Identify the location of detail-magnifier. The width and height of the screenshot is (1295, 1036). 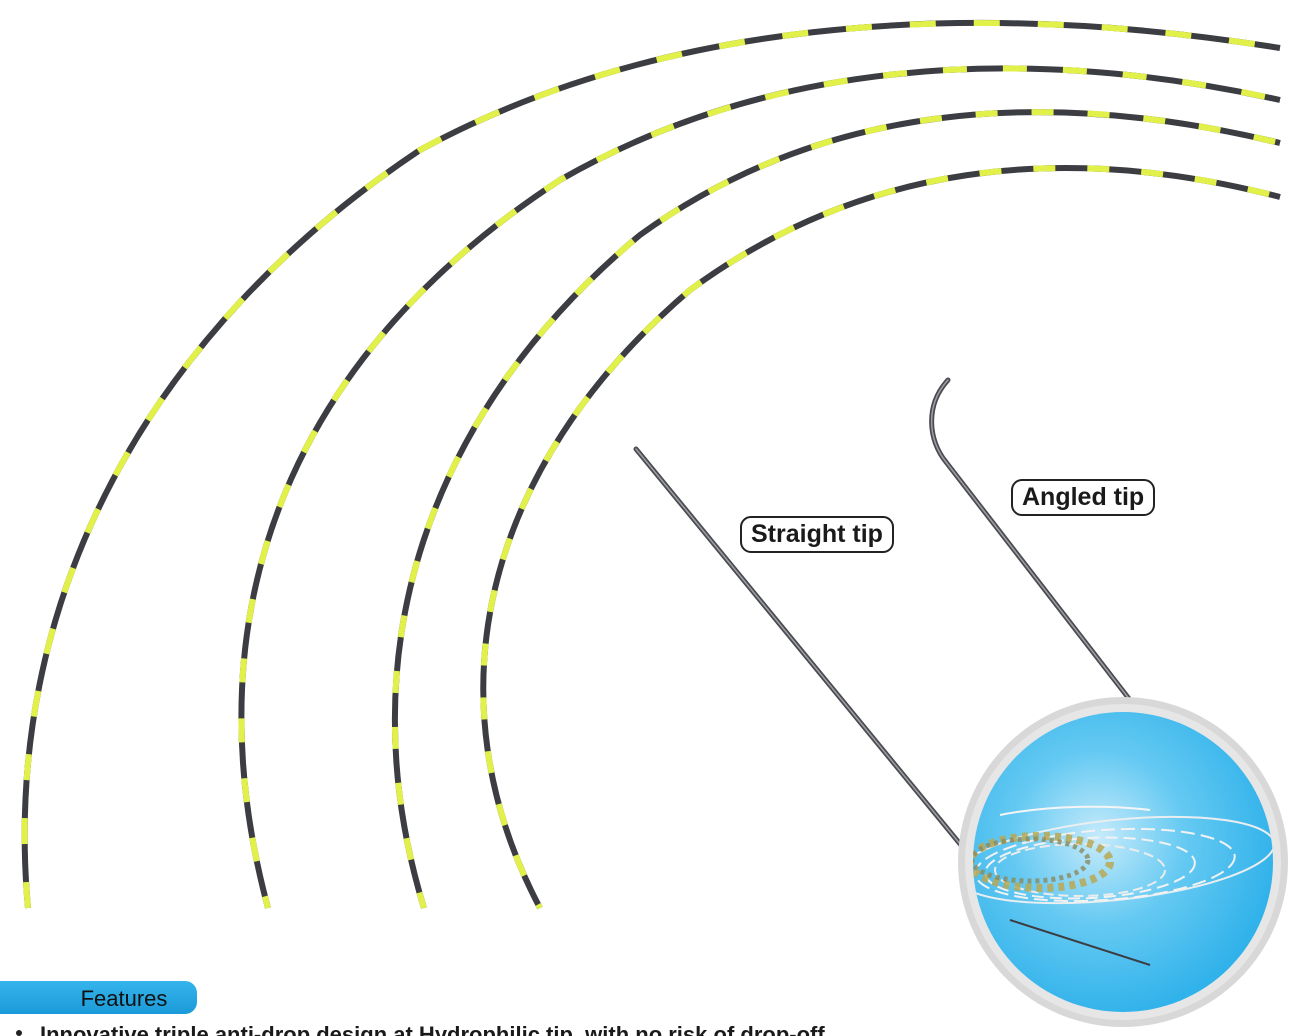
(1123, 862).